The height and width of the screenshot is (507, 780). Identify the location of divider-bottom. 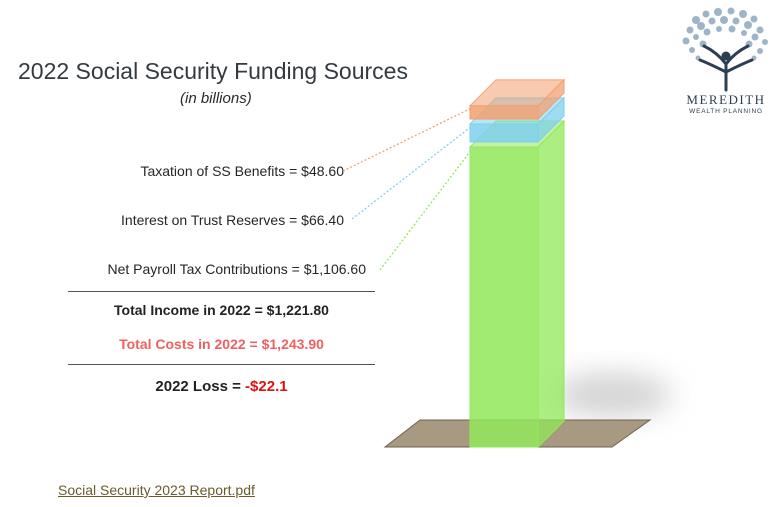
(221, 364).